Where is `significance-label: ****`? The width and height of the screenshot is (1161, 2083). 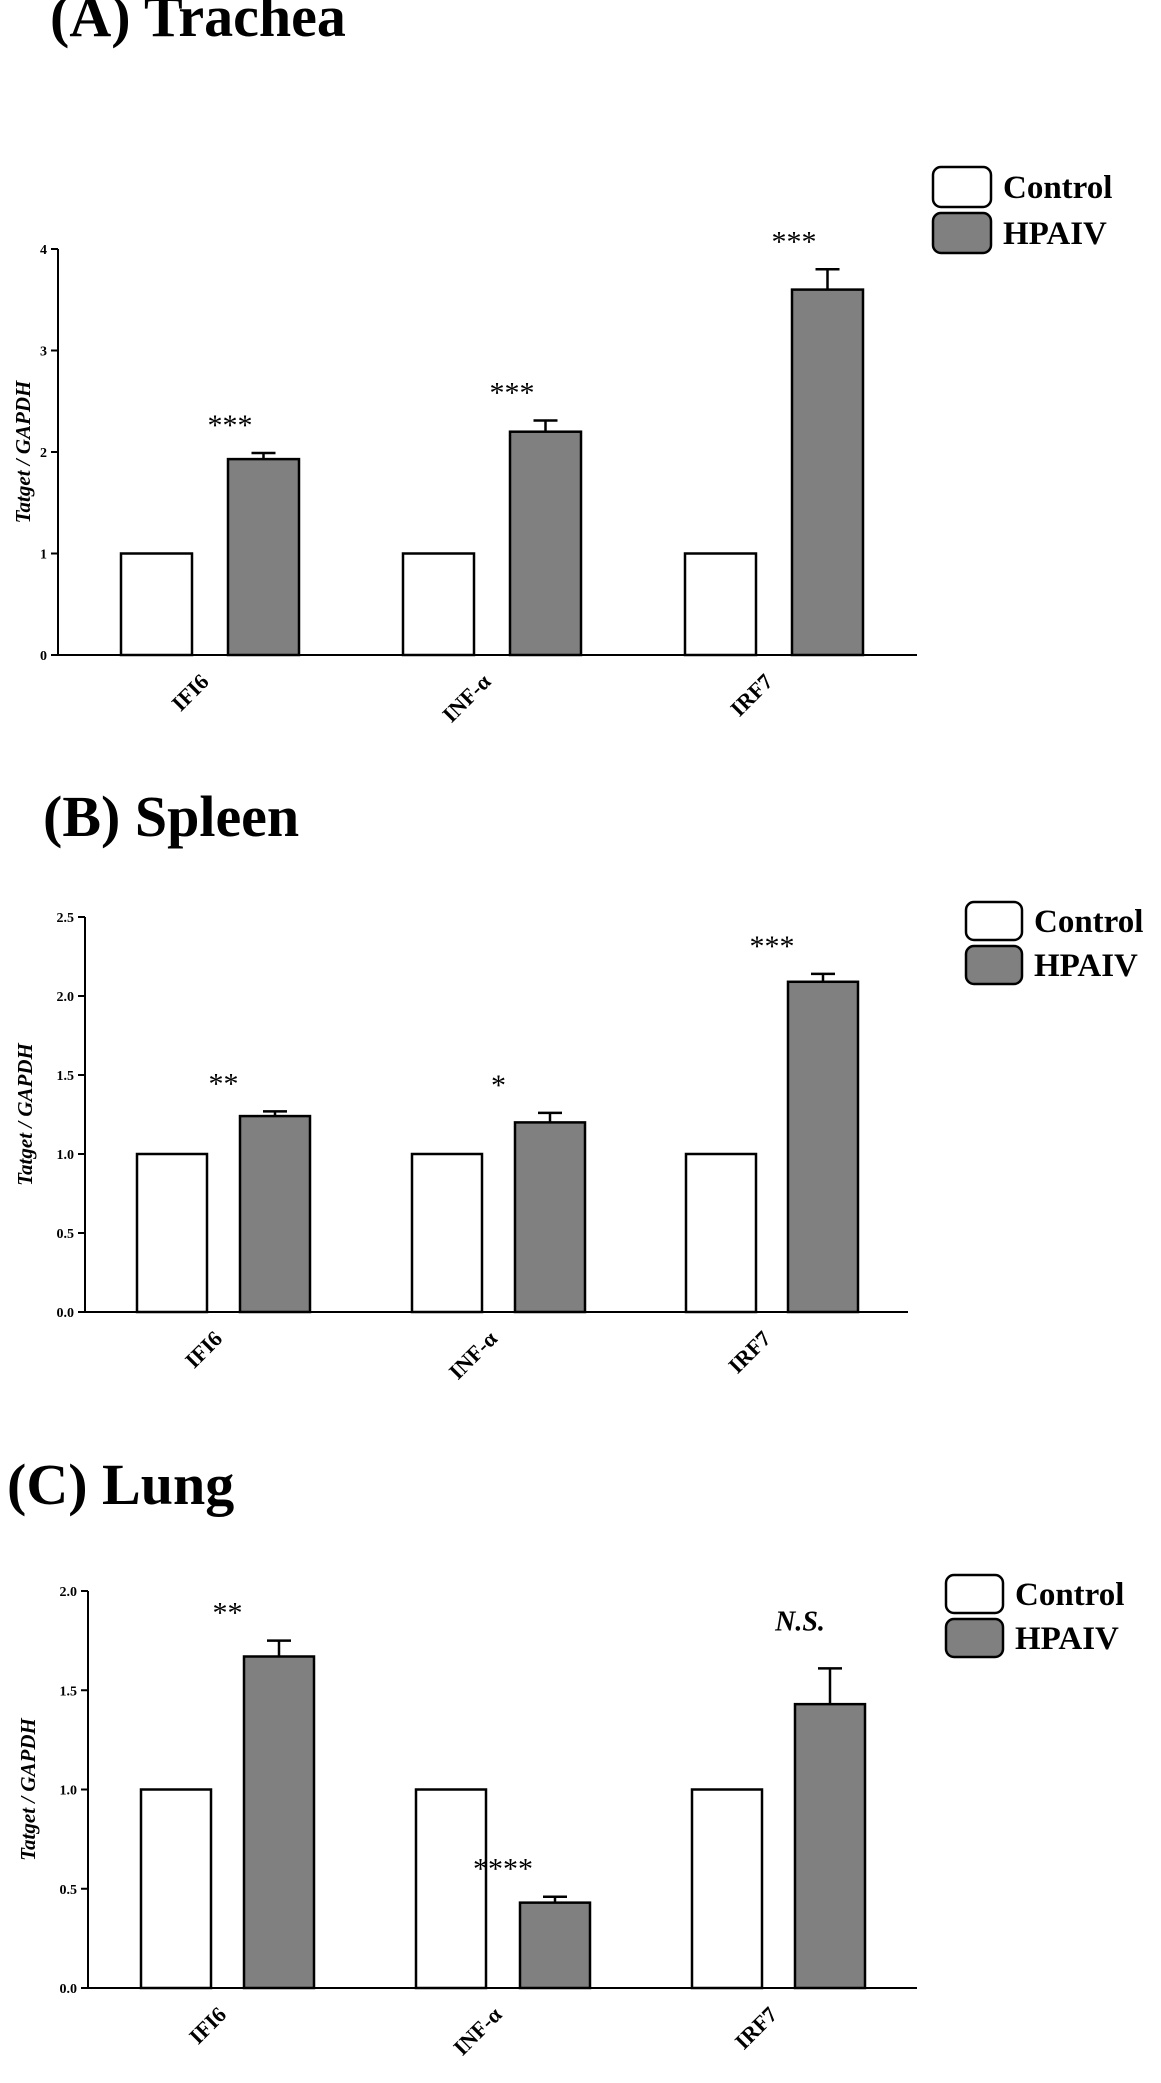 significance-label: **** is located at coordinates (503, 1869).